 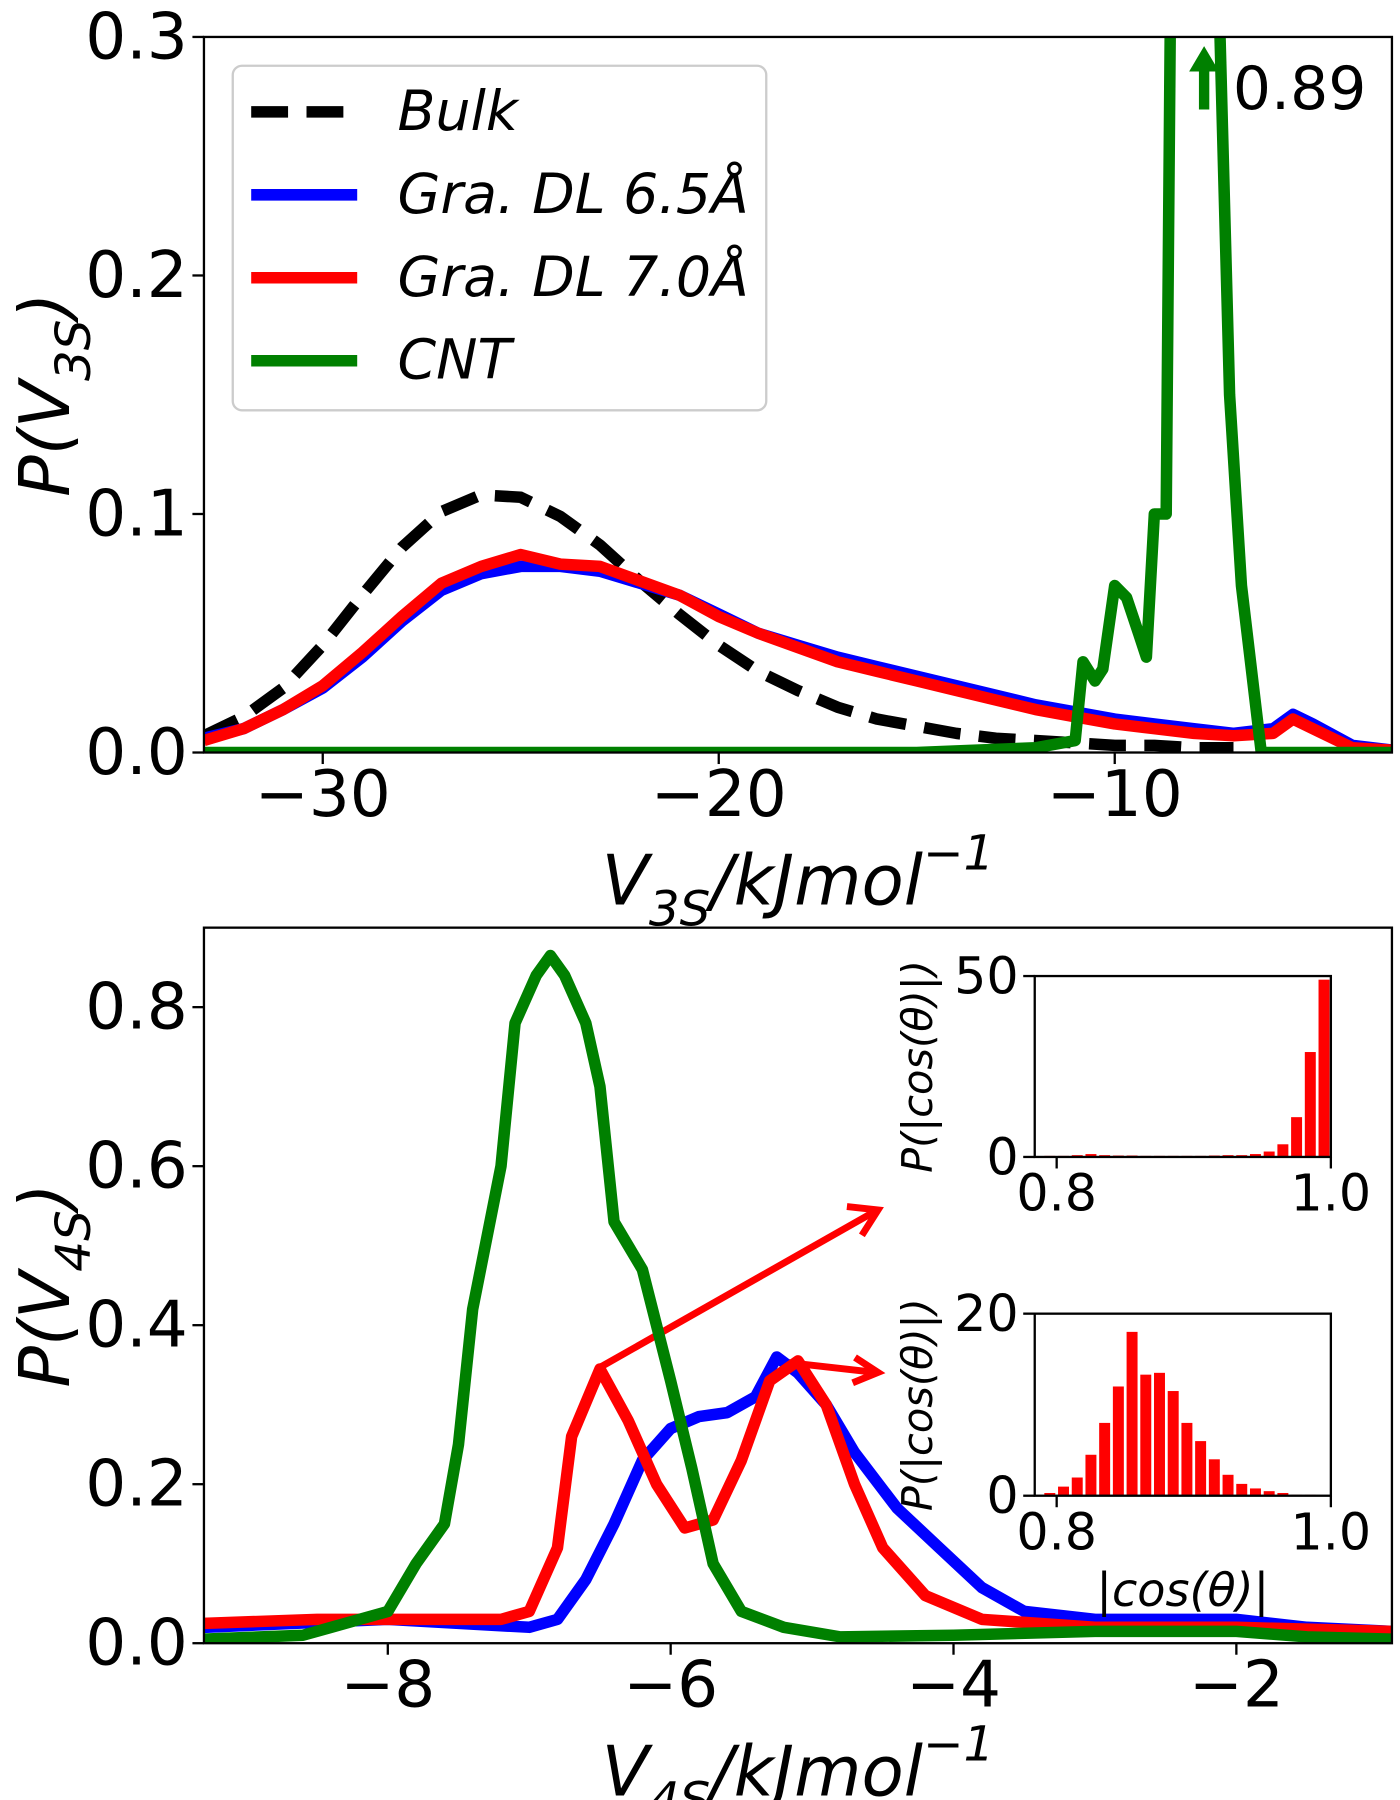 I want to click on x-axis-label: |cos(θ)|, so click(x=1182, y=1590).